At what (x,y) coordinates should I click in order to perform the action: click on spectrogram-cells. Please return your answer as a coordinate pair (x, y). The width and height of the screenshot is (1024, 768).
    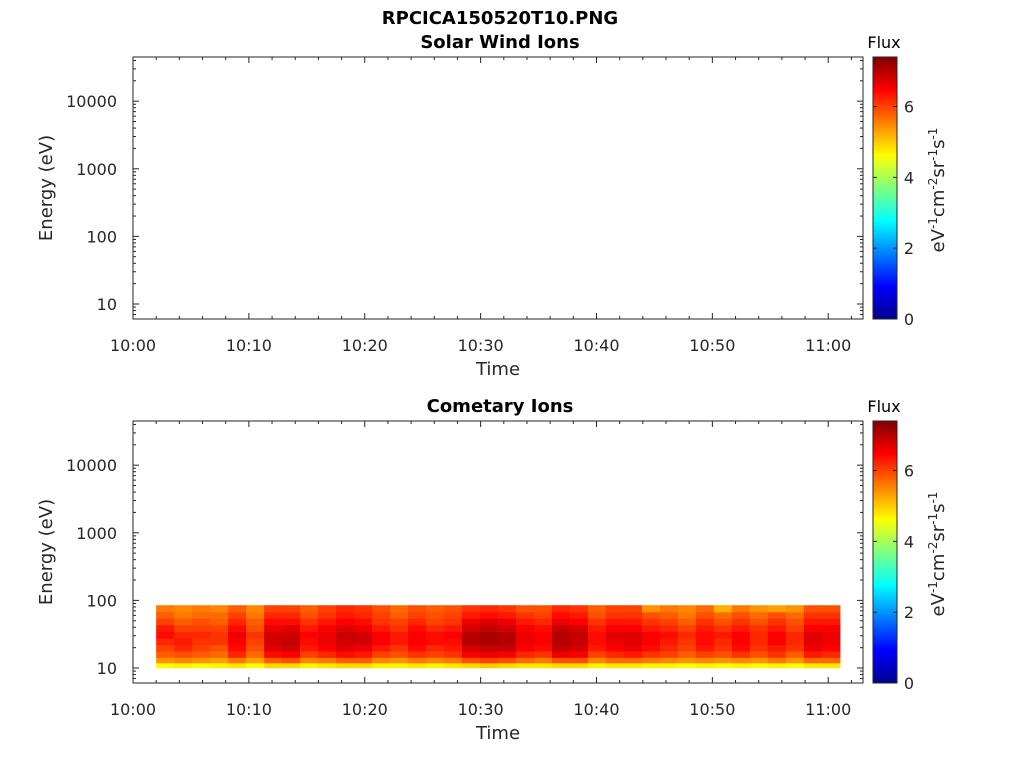
    Looking at the image, I should click on (498, 637).